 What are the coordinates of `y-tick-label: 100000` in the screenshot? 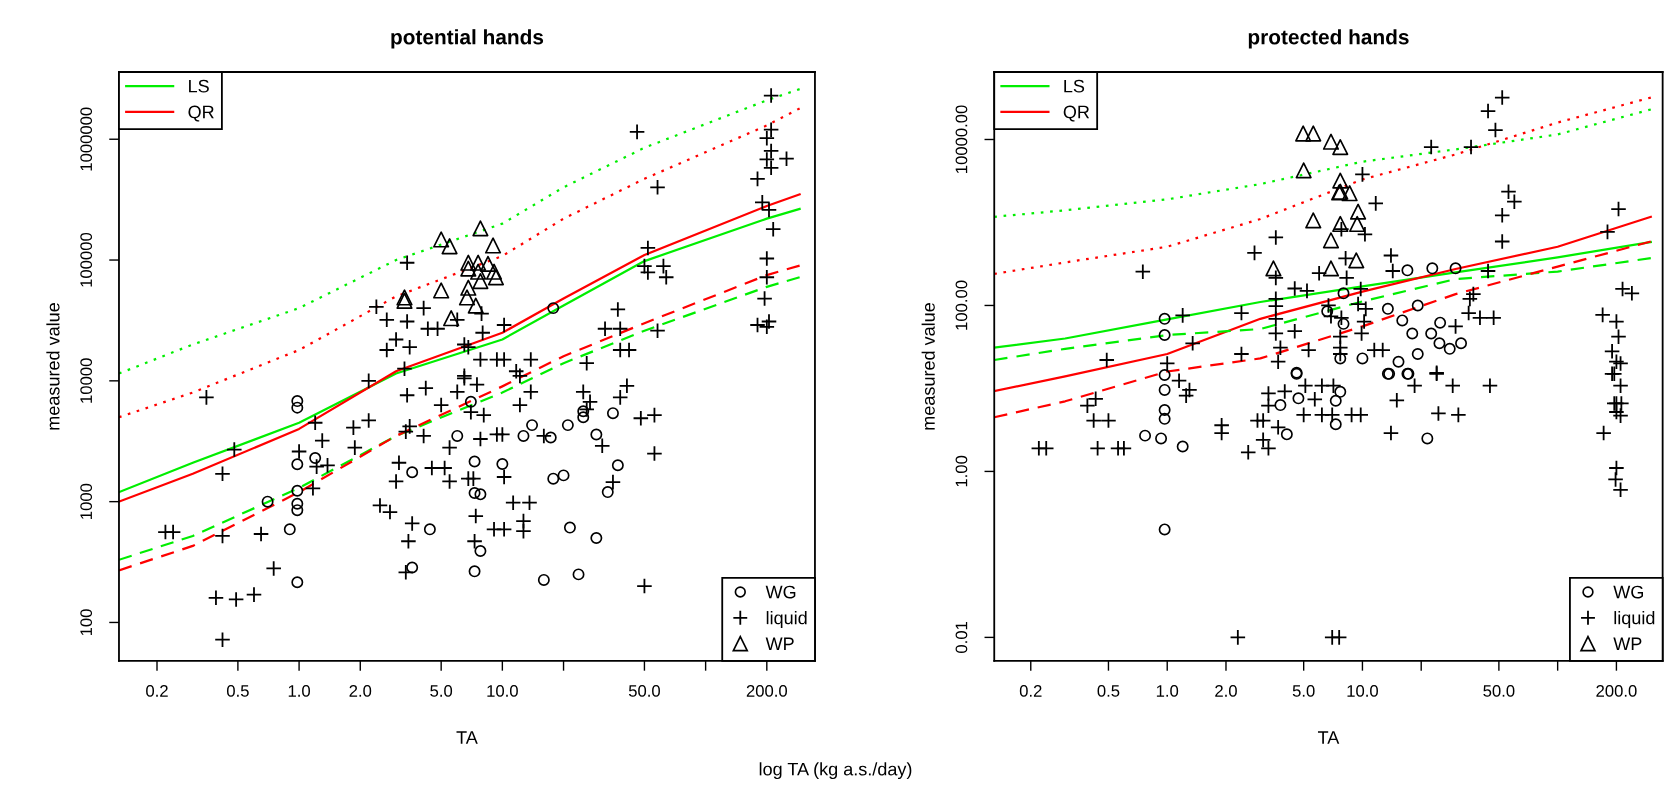 It's located at (86, 259).